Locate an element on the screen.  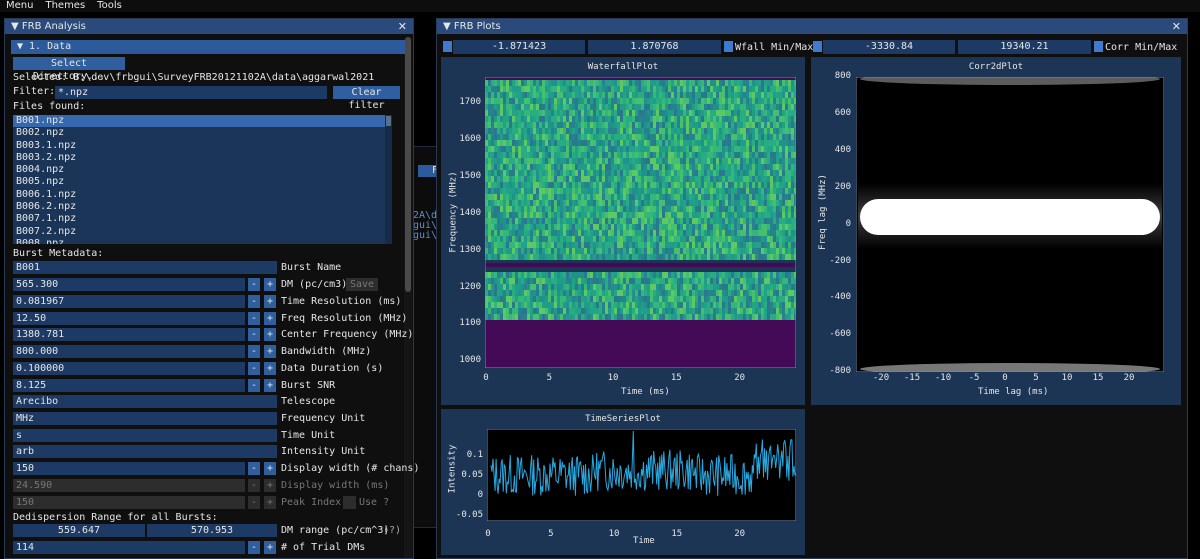
corr2d-x-tick-label: -15 is located at coordinates (912, 378).